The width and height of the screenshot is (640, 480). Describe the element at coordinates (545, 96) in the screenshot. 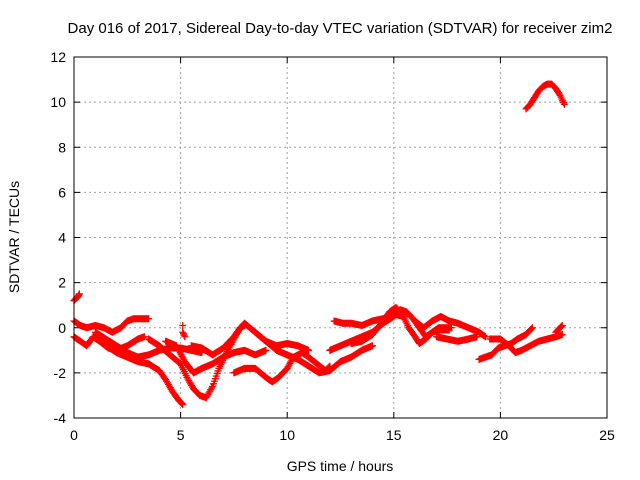

I see `series-arc-late-high` at that location.